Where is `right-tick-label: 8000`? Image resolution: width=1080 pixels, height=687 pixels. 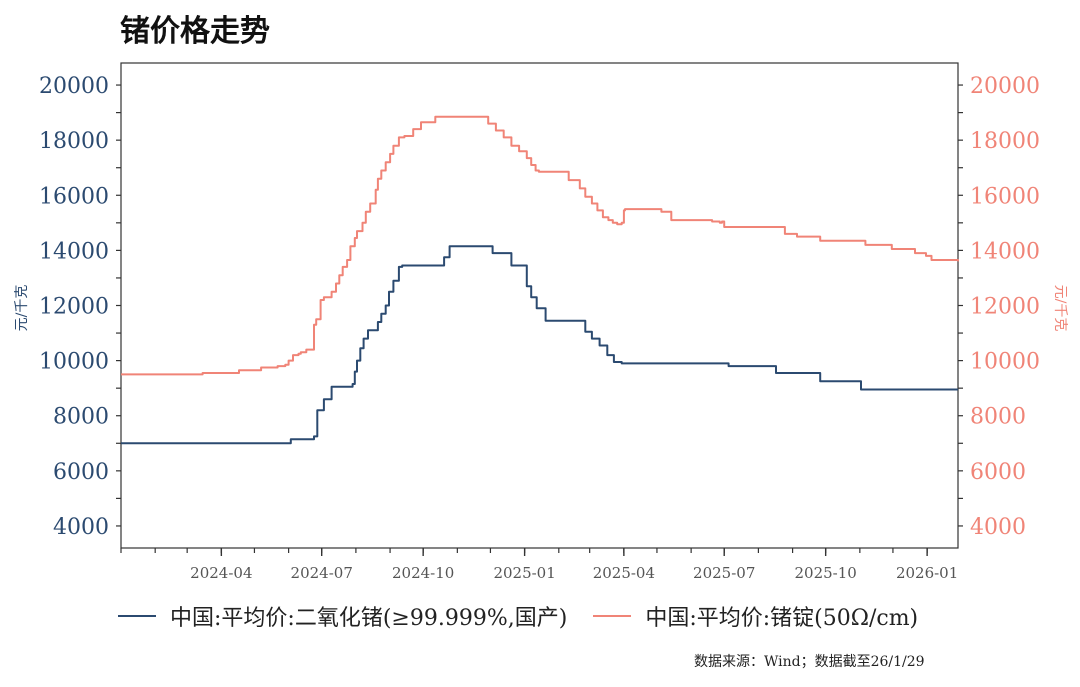
right-tick-label: 8000 is located at coordinates (998, 417).